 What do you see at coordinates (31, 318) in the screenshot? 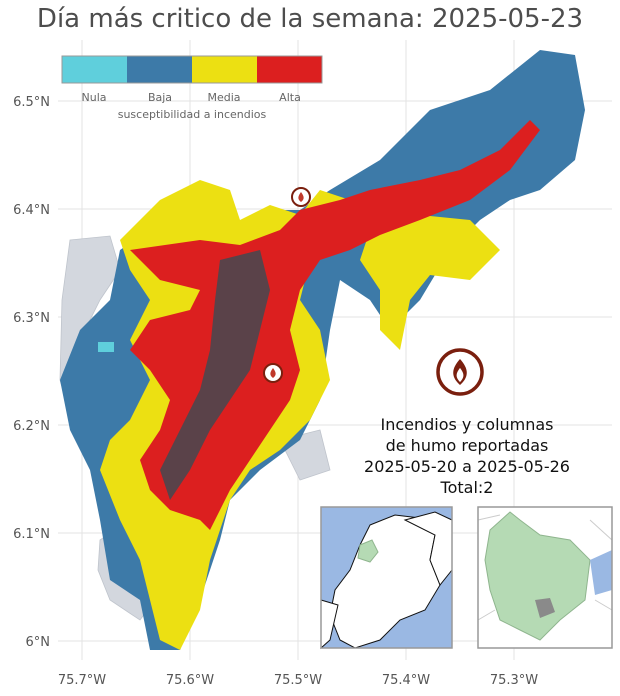
I see `lat-tick: 6.3°N` at bounding box center [31, 318].